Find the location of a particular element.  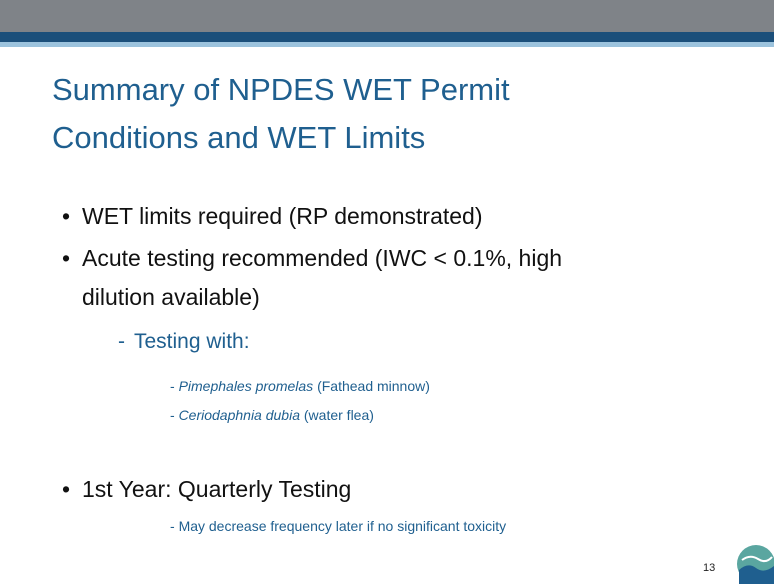

header-rule is located at coordinates (387, 37).